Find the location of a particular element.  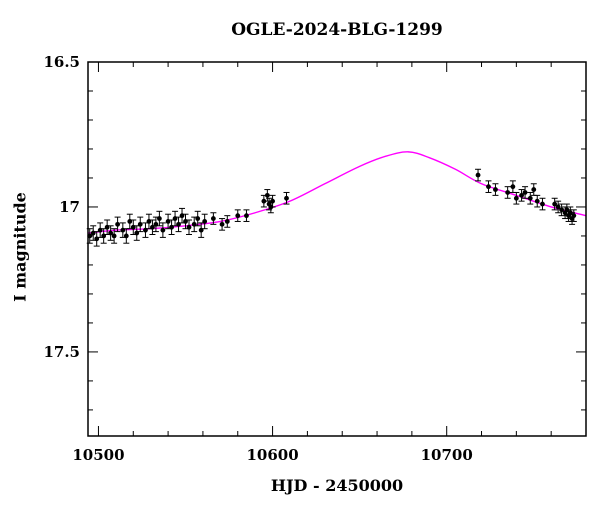

x-tick-label: 10600 is located at coordinates (272, 455).